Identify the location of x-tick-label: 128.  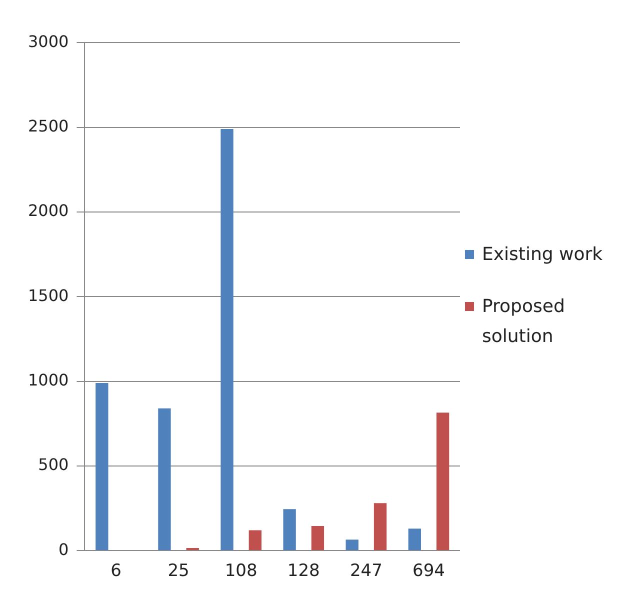
(303, 571).